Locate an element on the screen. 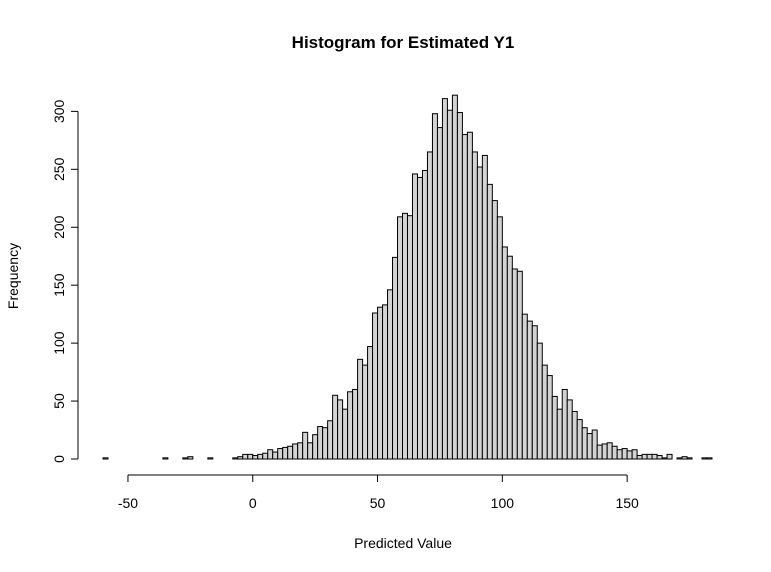 This screenshot has height=572, width=771. x-tick-label: 100 is located at coordinates (503, 503).